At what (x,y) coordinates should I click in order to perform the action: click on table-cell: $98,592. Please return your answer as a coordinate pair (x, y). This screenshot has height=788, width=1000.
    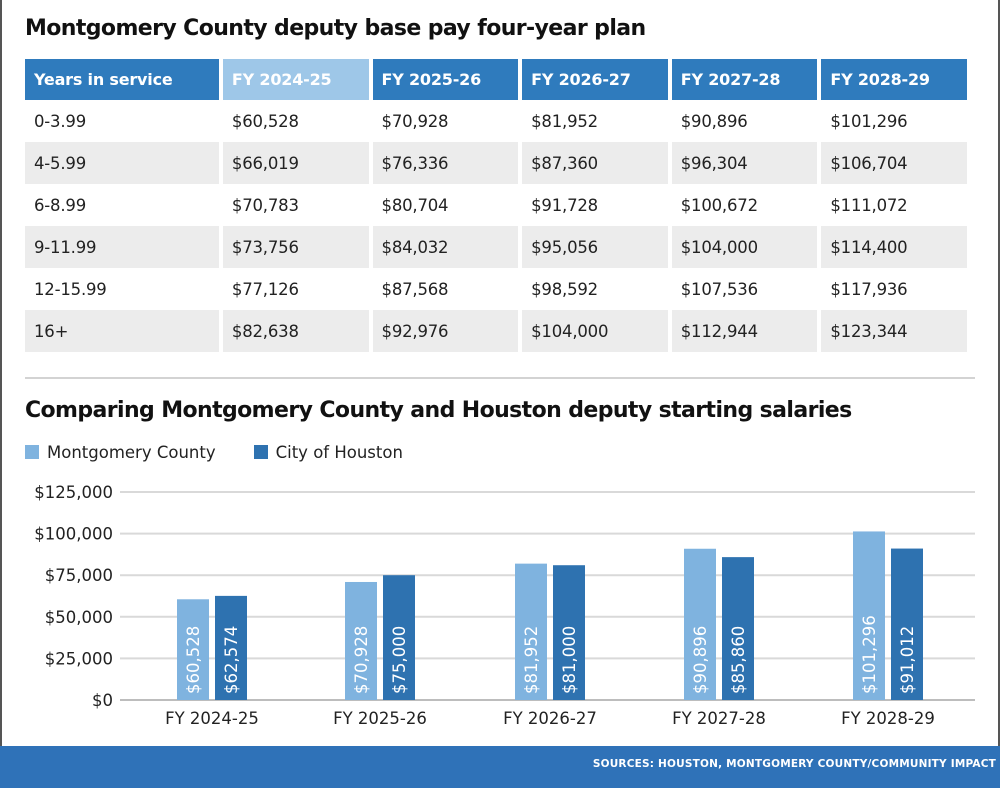
    Looking at the image, I should click on (564, 289).